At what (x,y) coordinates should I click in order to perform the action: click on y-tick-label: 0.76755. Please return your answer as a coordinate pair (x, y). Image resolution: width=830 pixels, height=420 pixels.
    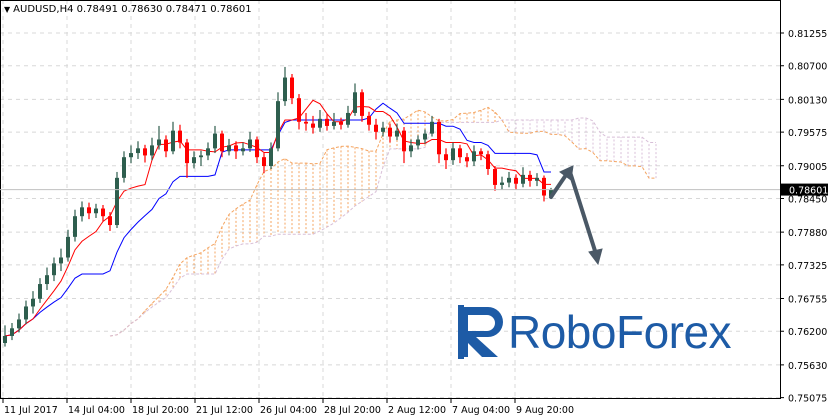
    Looking at the image, I should click on (807, 300).